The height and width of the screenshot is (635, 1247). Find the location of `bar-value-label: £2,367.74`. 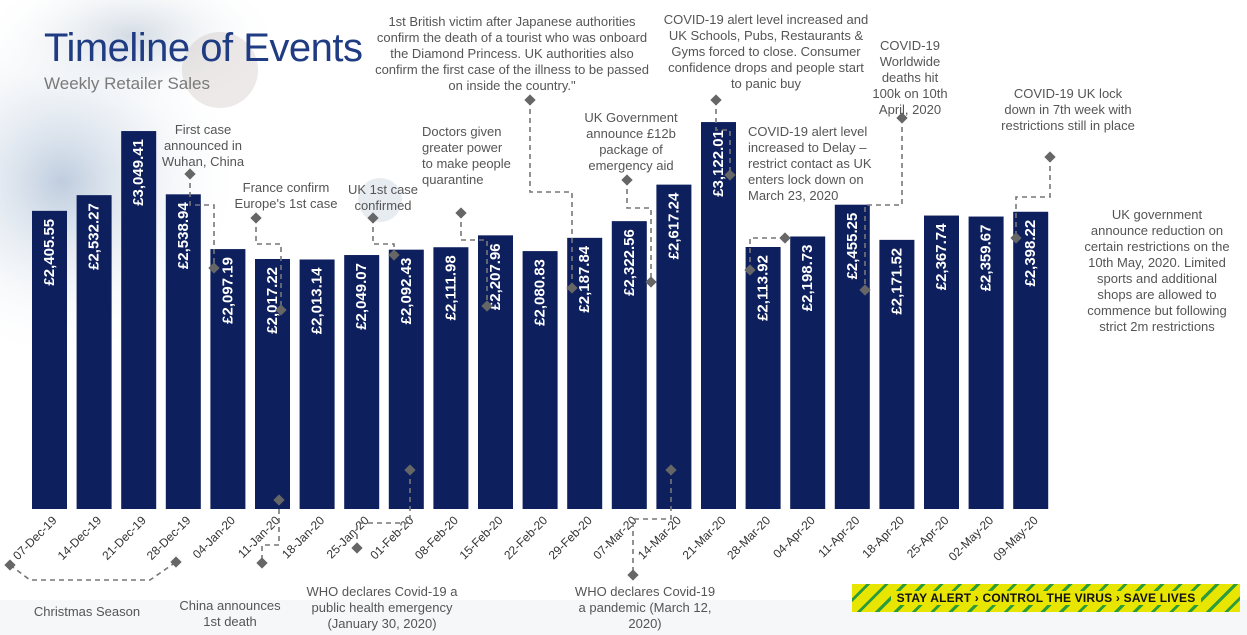

bar-value-label: £2,367.74 is located at coordinates (941, 256).